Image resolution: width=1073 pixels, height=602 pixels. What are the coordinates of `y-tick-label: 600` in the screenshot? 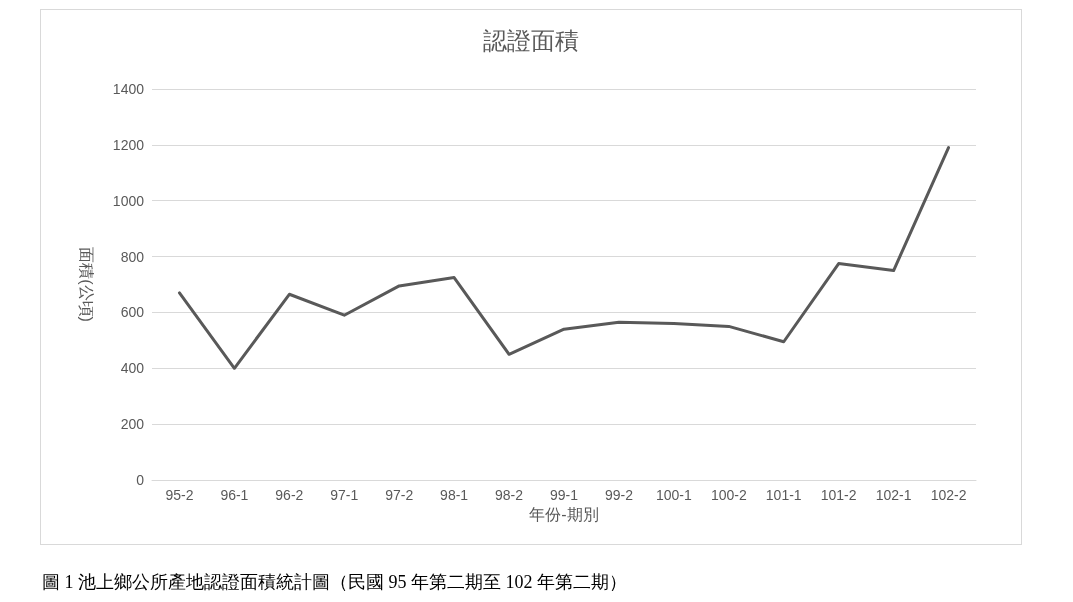 It's located at (132, 312).